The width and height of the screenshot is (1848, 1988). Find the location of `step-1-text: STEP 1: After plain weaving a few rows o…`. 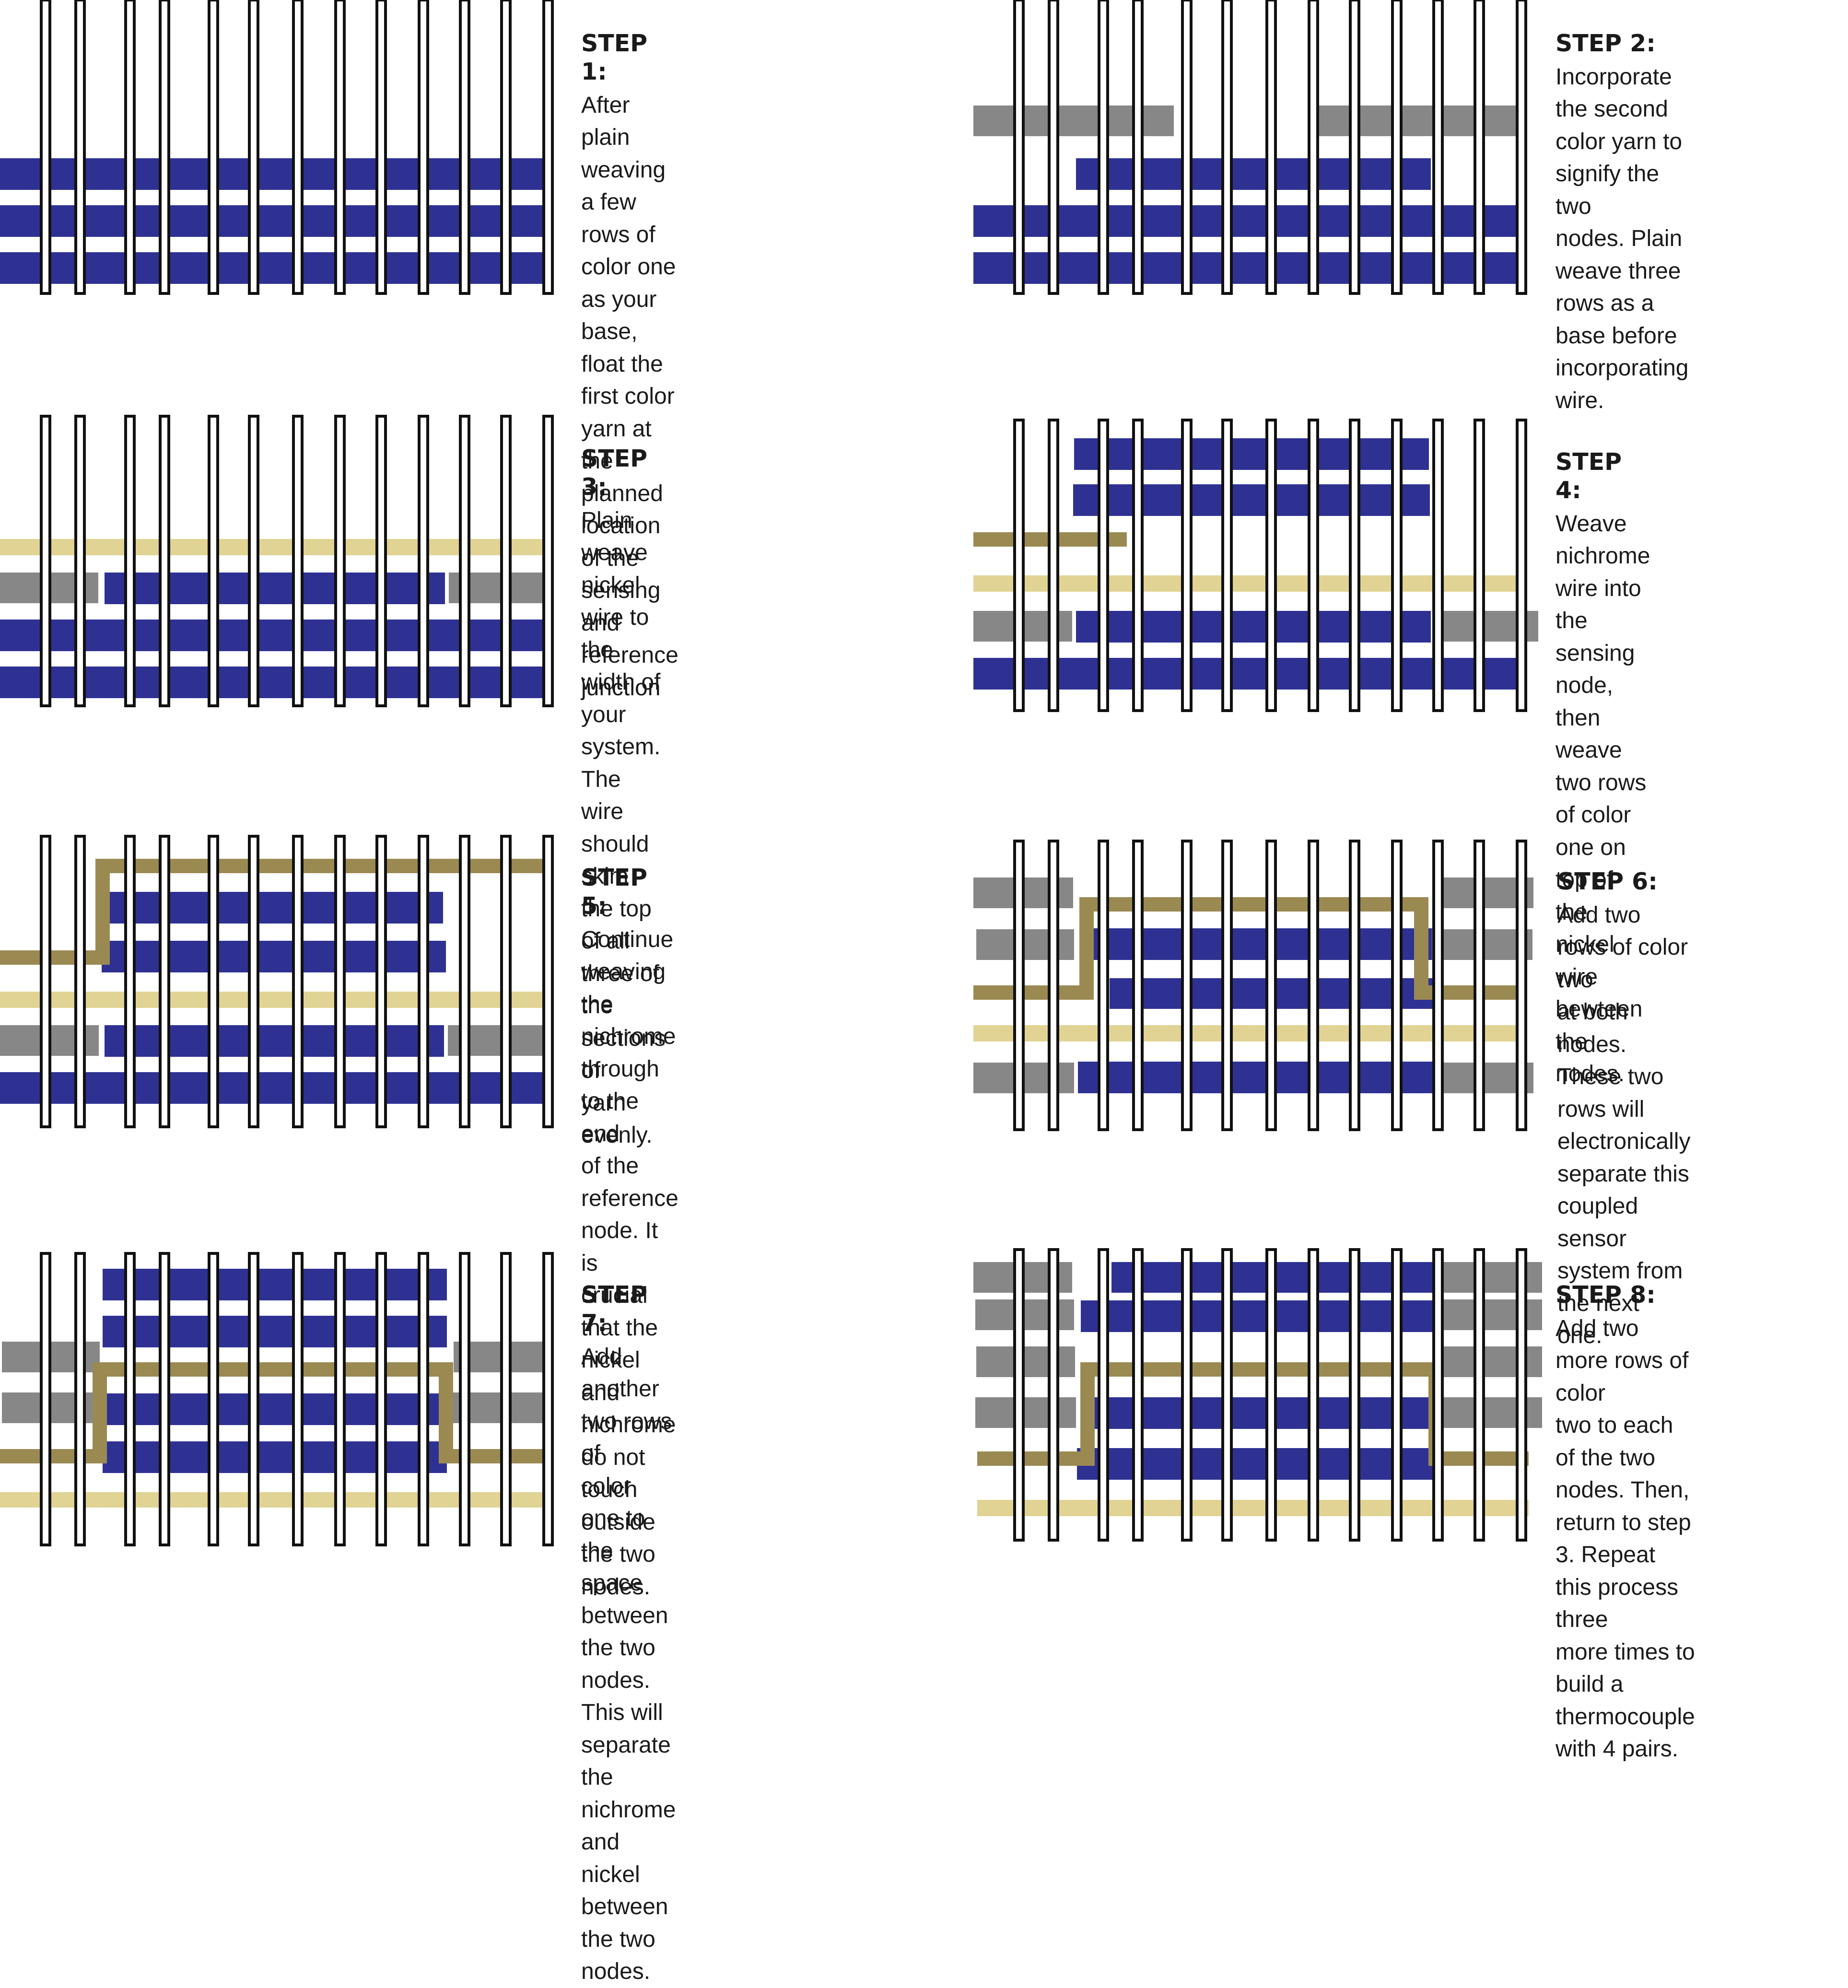

step-1-text: STEP 1: After plain weaving a few rows o… is located at coordinates (629, 367).